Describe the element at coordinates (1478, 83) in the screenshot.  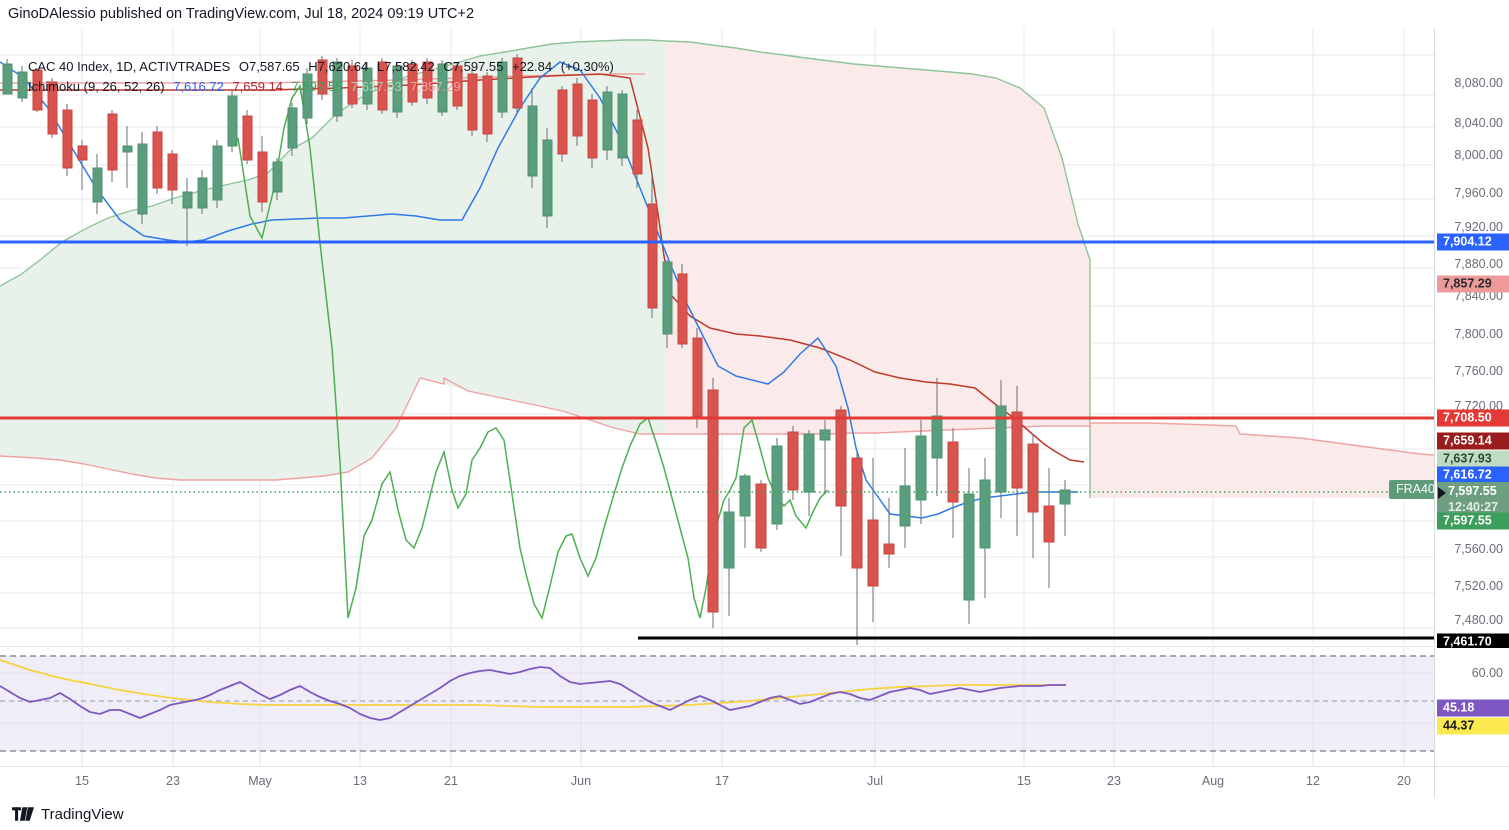
I see `price-tick: 8,080.00` at that location.